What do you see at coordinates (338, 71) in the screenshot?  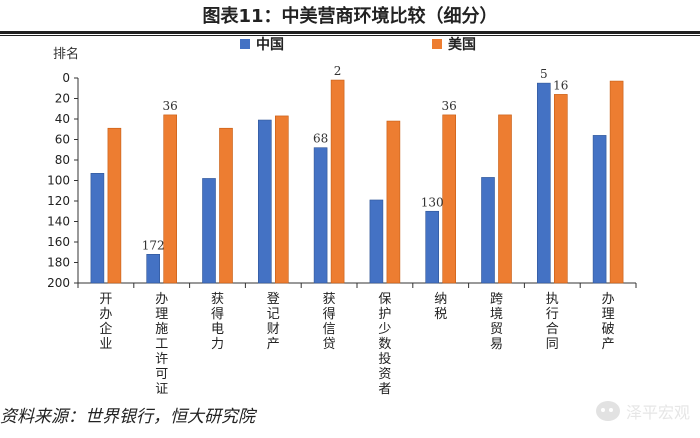 I see `data-label: 2` at bounding box center [338, 71].